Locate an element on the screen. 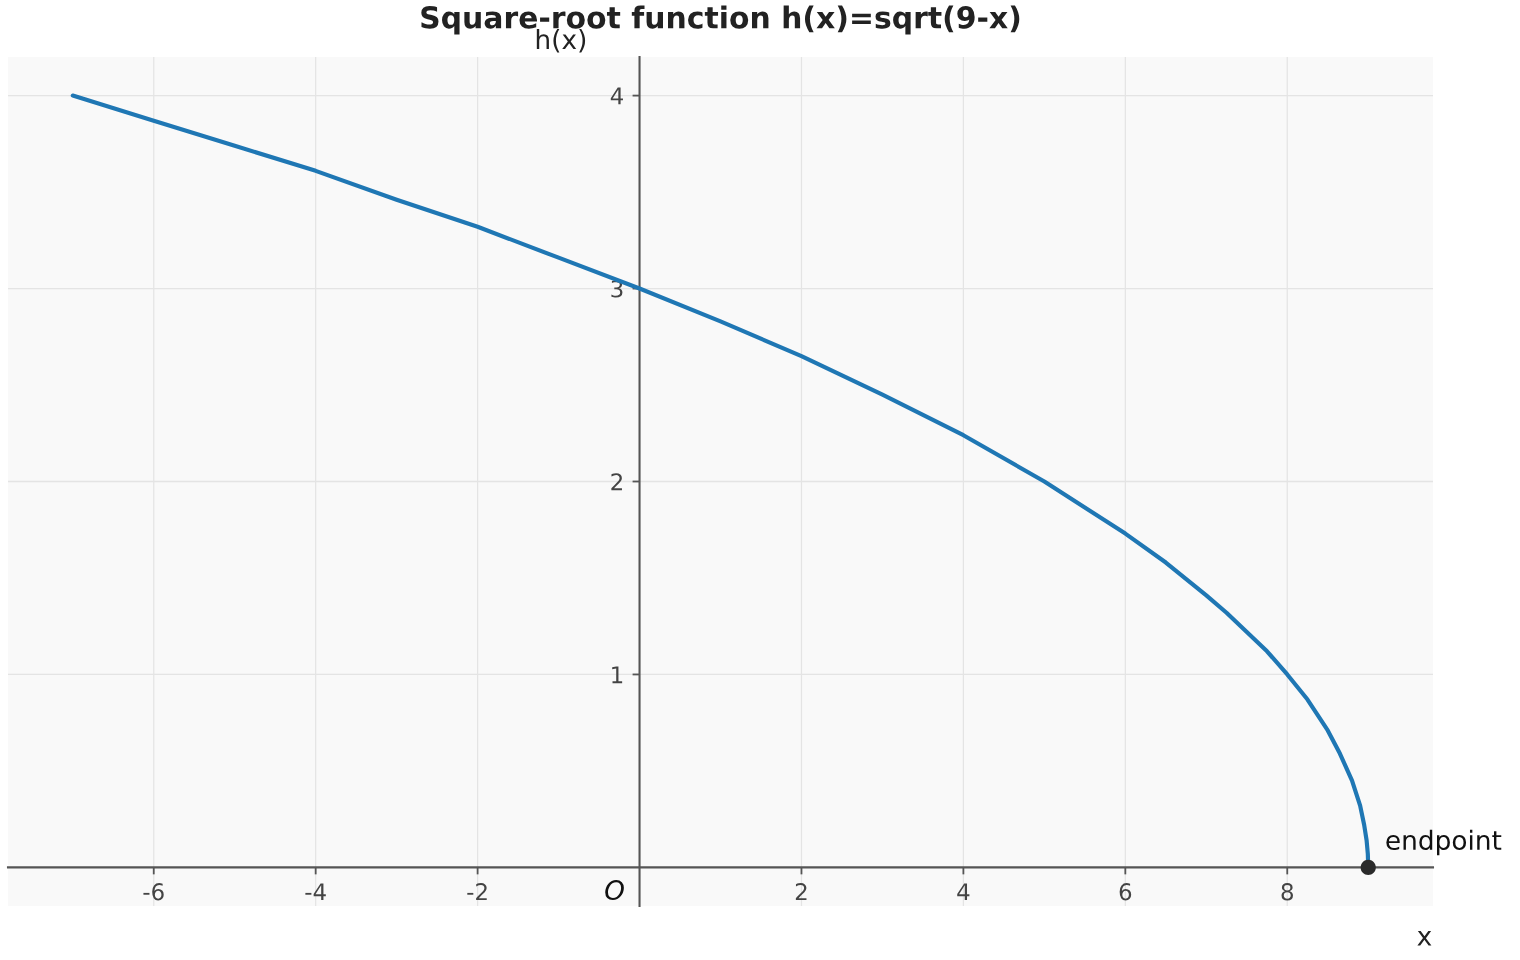 The height and width of the screenshot is (960, 1520). x-tick-label: 8 is located at coordinates (1287, 892).